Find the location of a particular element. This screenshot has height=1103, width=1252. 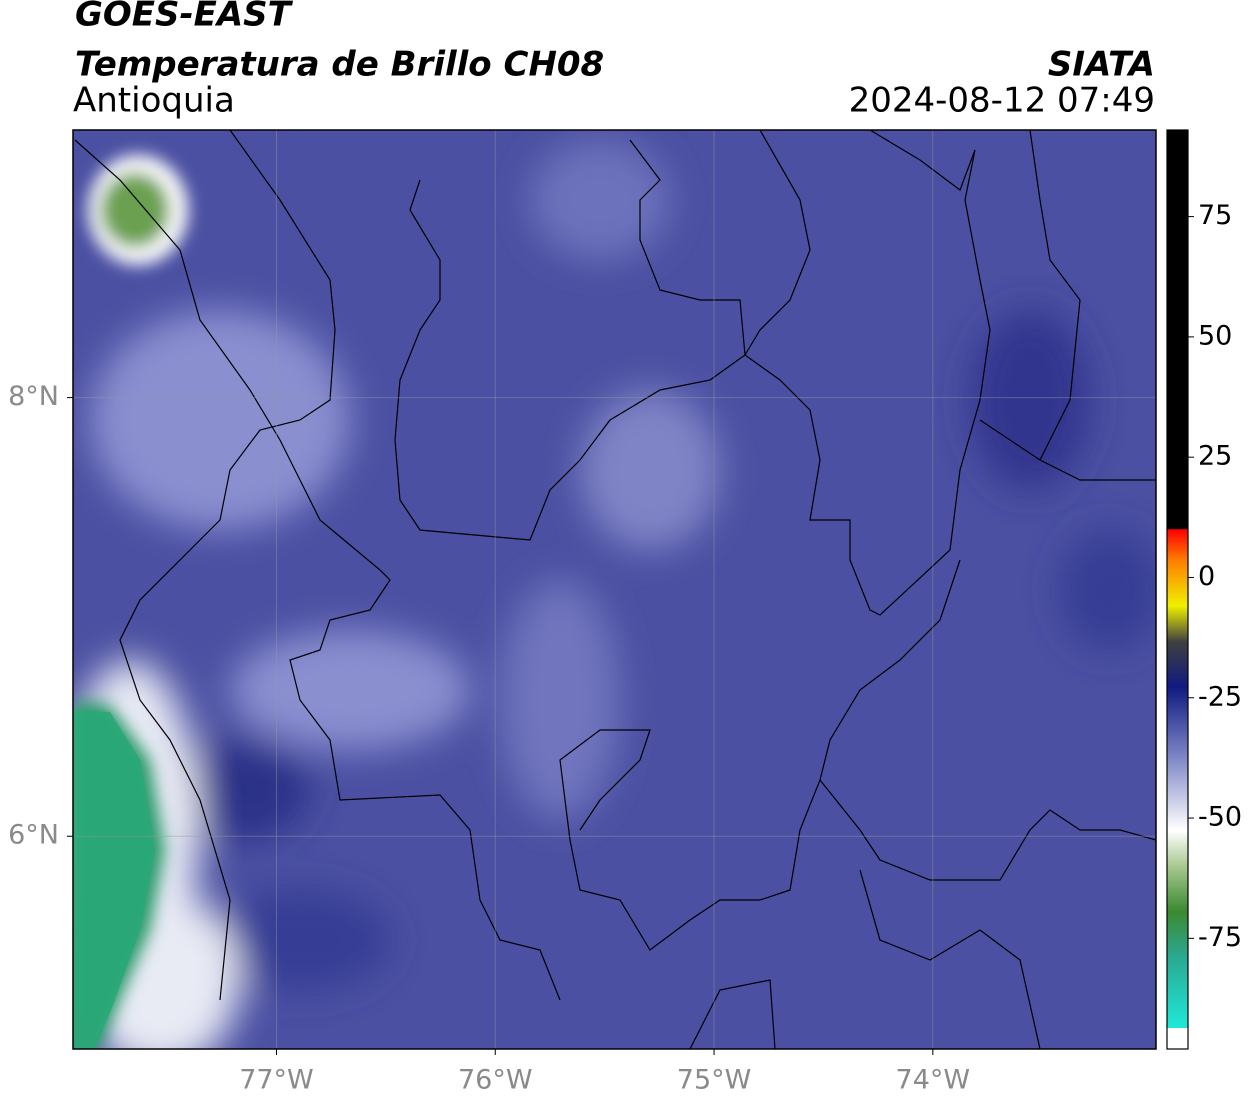

source: SIATA is located at coordinates (1101, 65).